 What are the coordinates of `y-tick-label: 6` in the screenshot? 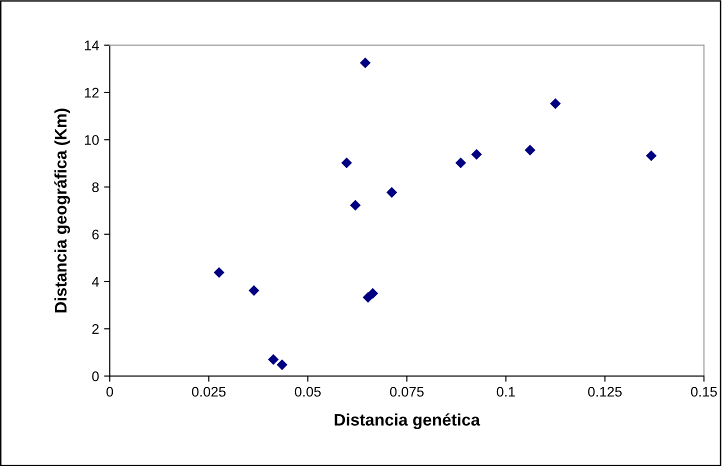 It's located at (95, 235).